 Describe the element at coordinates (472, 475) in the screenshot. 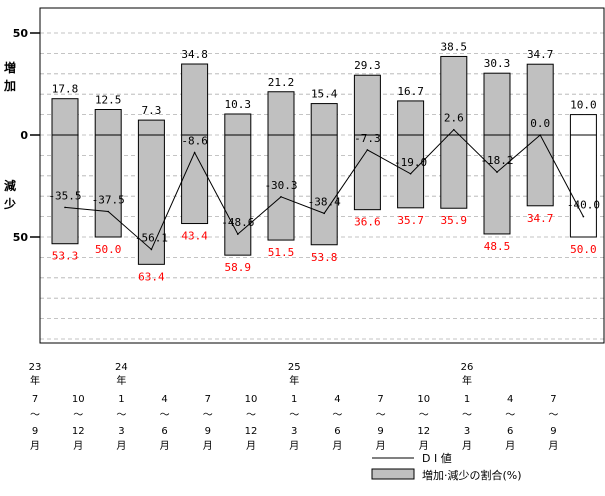

I see `legend-bar-label: 増加·減少の割合(%)` at that location.